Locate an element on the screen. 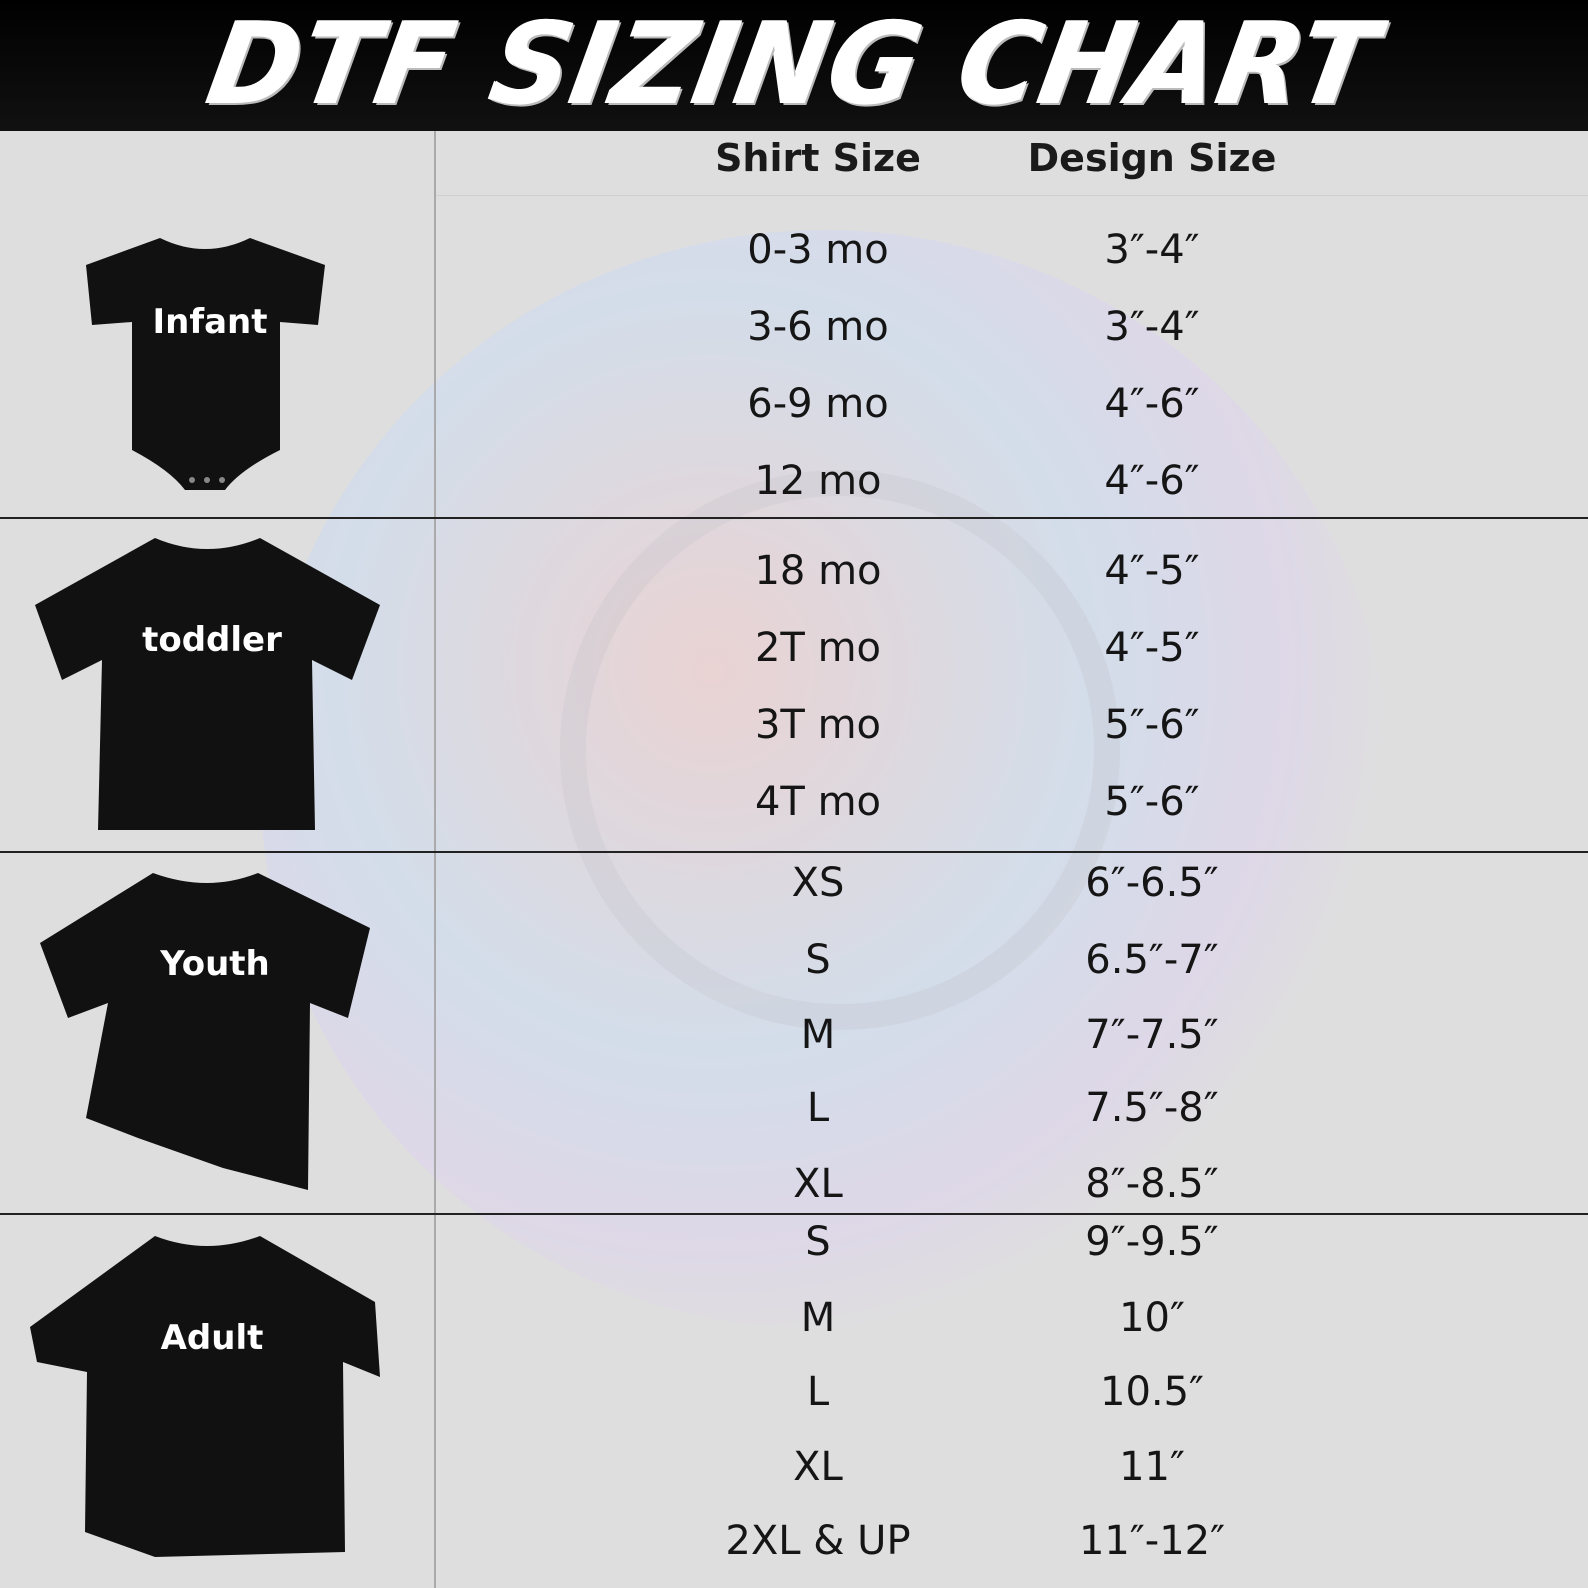 The height and width of the screenshot is (1588, 1588). category-label-toddler: toddler is located at coordinates (212, 640).